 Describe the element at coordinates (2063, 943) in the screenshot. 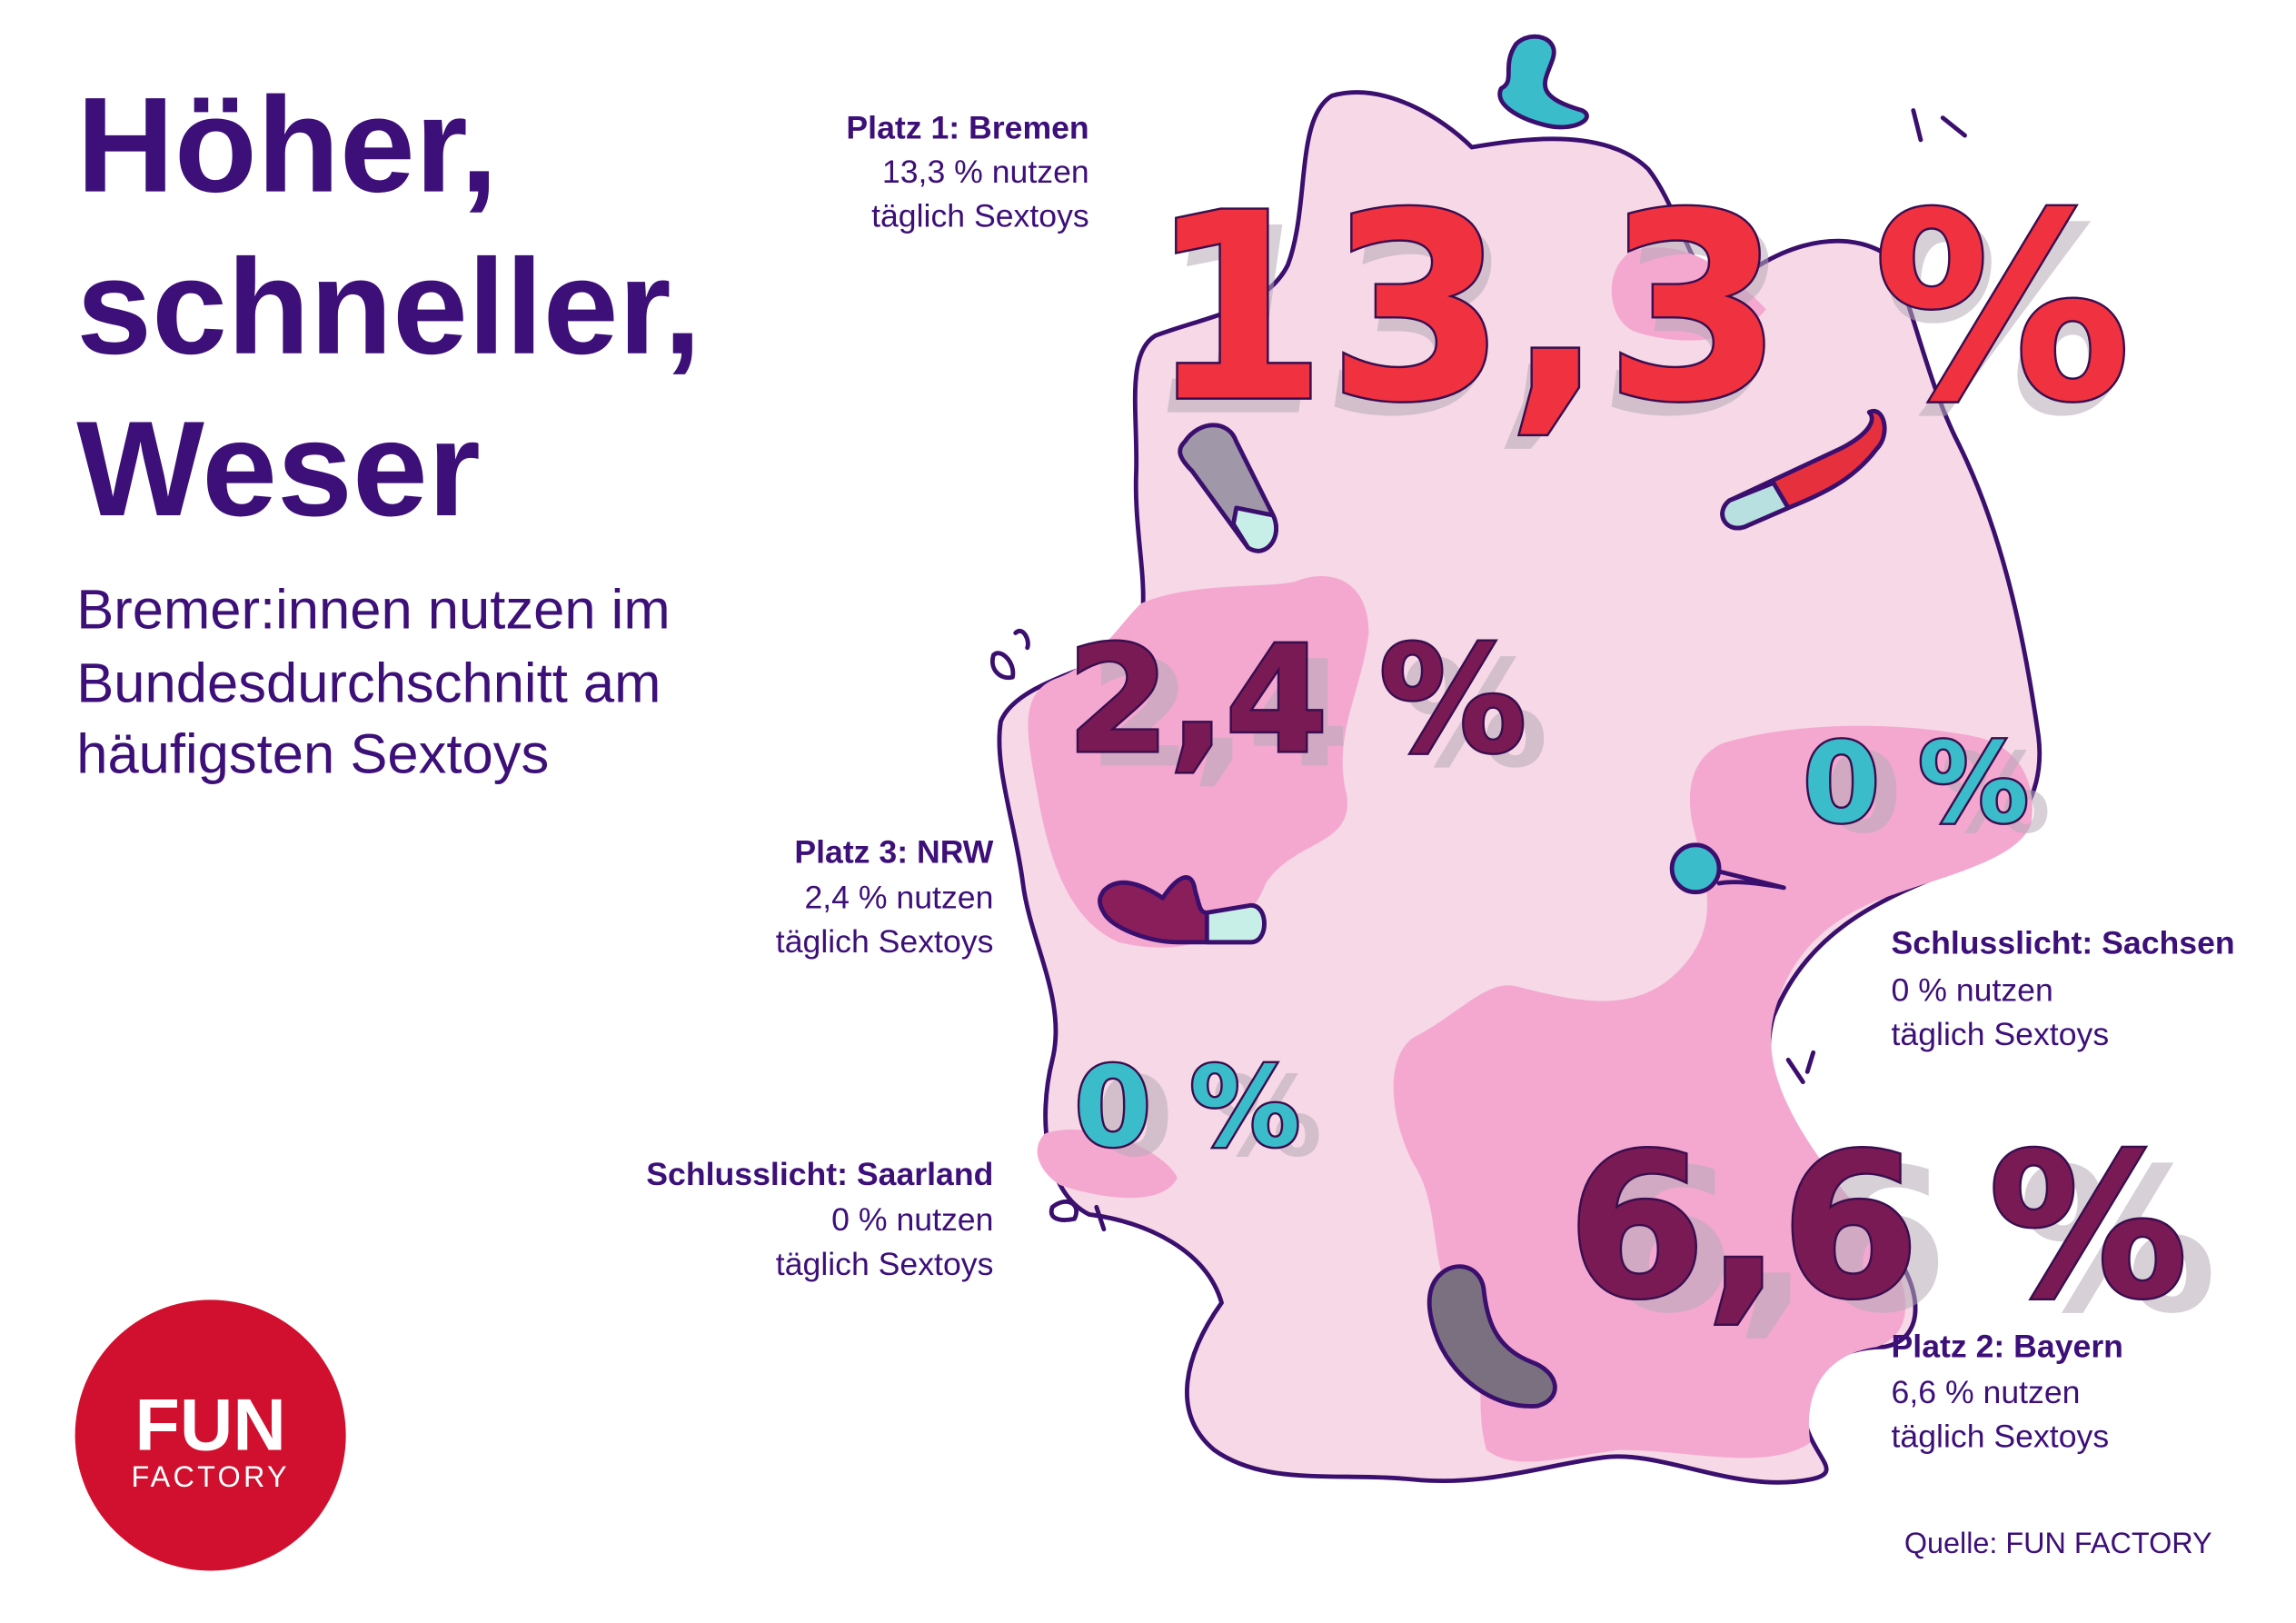

I see `region-heading: Schlusslicht: Sachsen` at that location.